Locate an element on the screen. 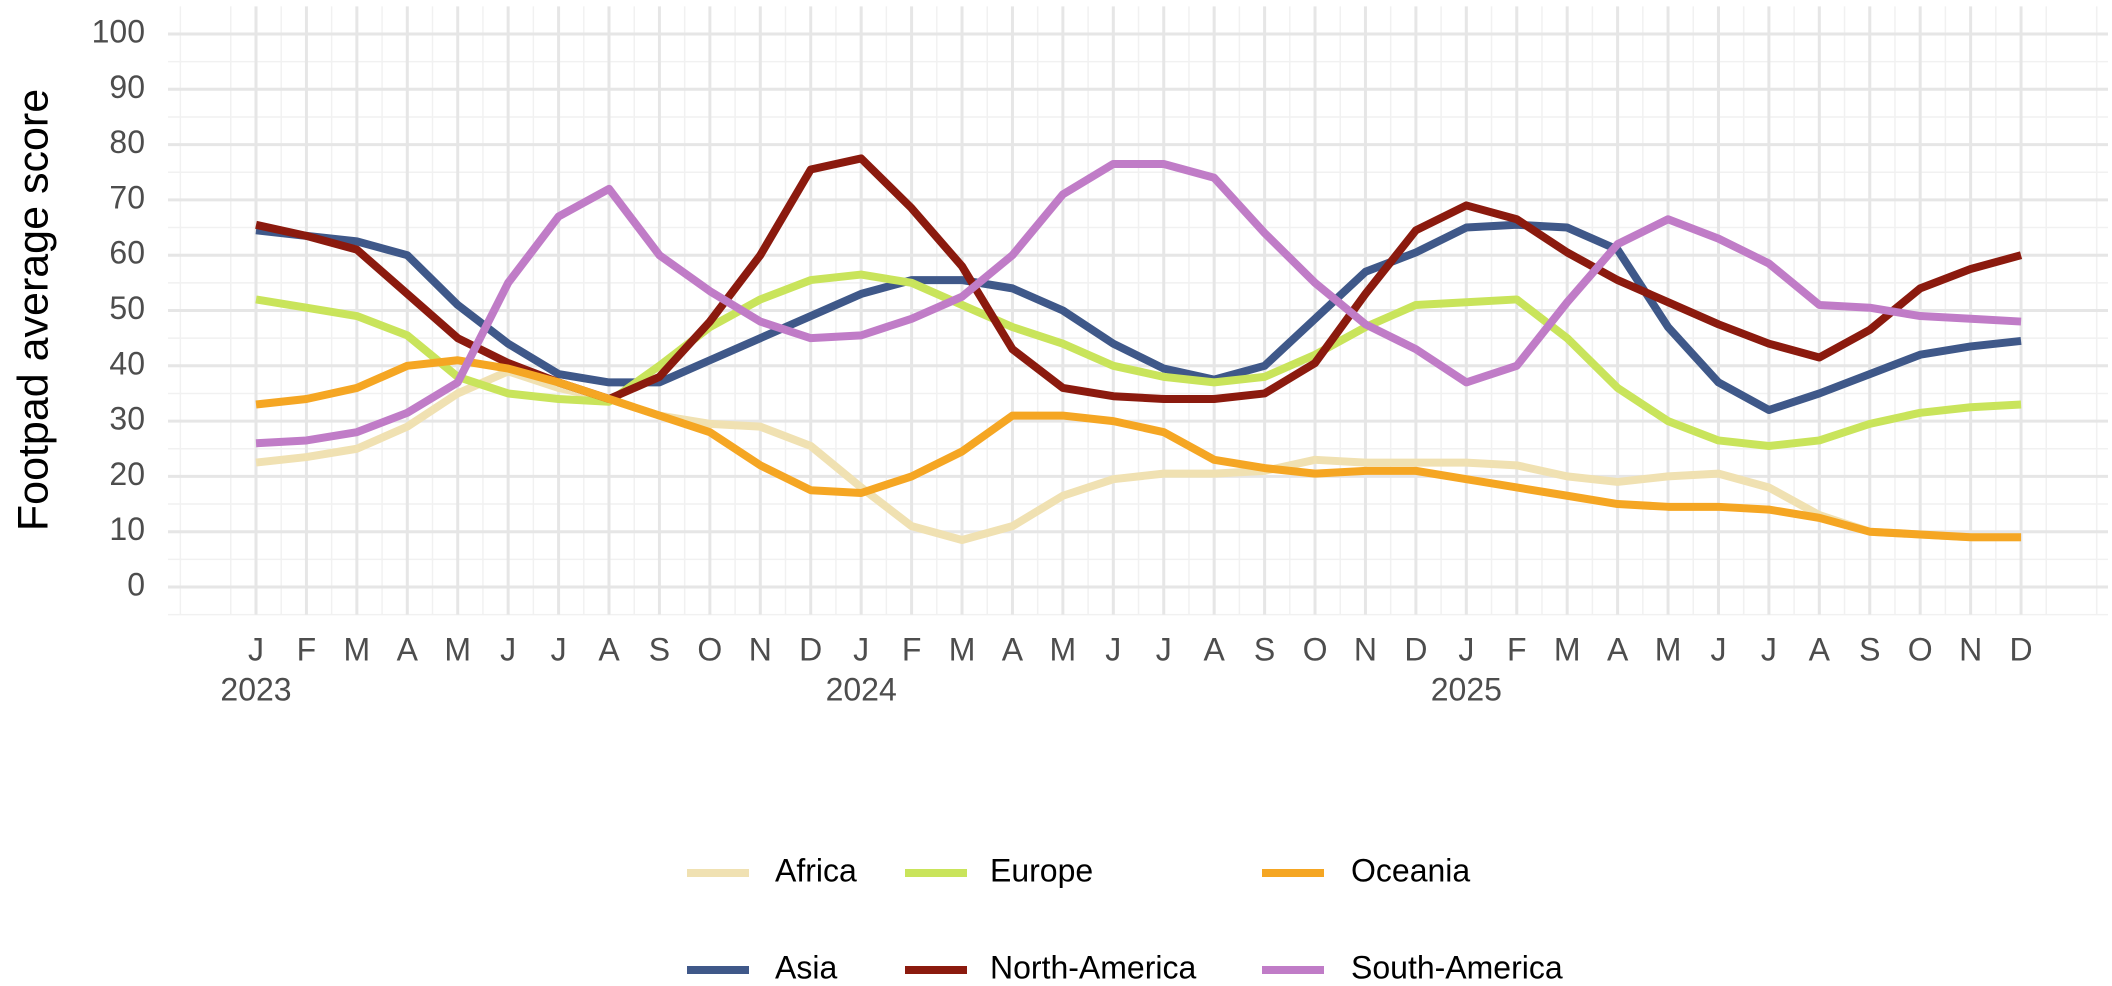 The height and width of the screenshot is (986, 2112). x-year-label: 2025 is located at coordinates (1466, 689).